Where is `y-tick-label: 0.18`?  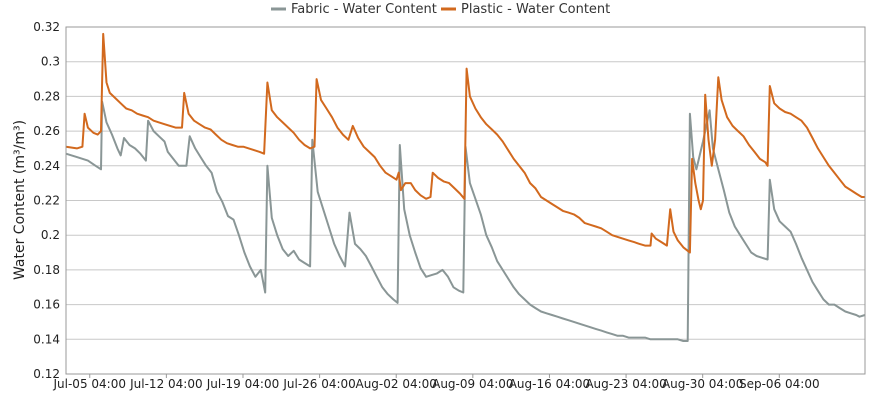 y-tick-label: 0.18 is located at coordinates (46, 270).